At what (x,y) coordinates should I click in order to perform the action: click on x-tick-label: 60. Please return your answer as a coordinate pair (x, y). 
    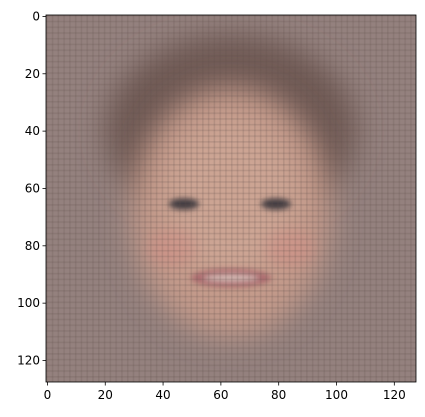
    Looking at the image, I should click on (220, 395).